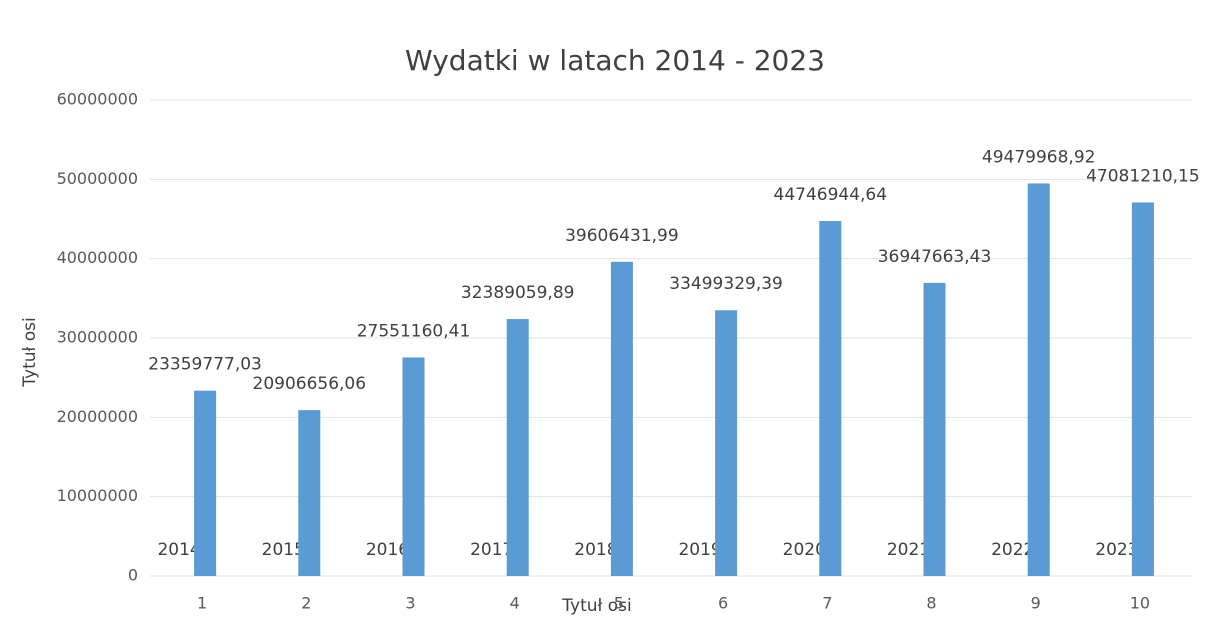  Describe the element at coordinates (726, 284) in the screenshot. I see `data-label: 33499329,39` at that location.